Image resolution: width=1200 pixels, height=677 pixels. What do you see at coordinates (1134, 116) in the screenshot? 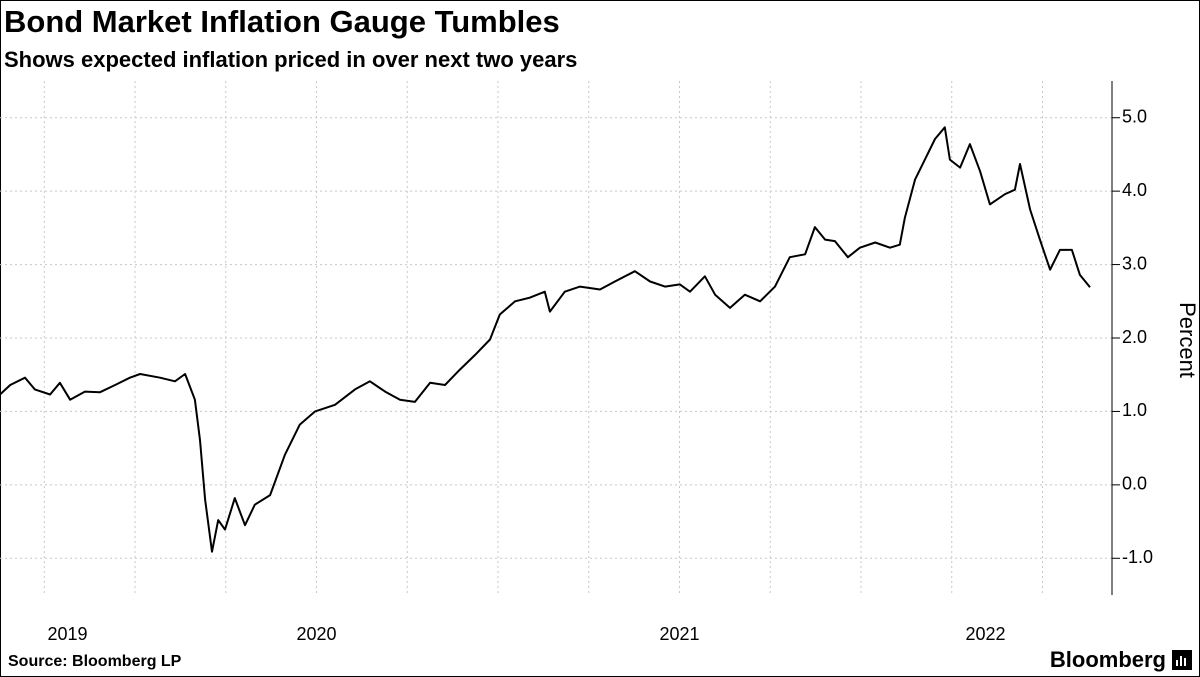
I see `y-tick-label: 5.0` at bounding box center [1134, 116].